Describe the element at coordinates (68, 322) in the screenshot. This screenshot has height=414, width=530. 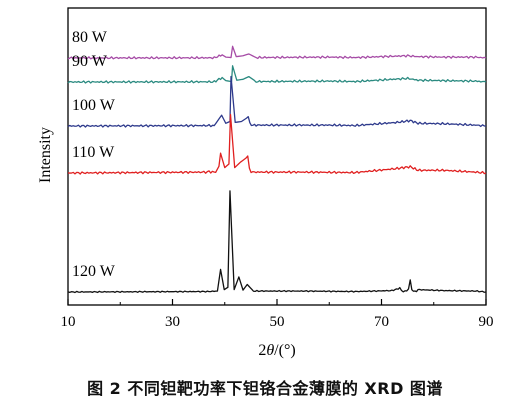
I see `x-tick-label: 10` at that location.